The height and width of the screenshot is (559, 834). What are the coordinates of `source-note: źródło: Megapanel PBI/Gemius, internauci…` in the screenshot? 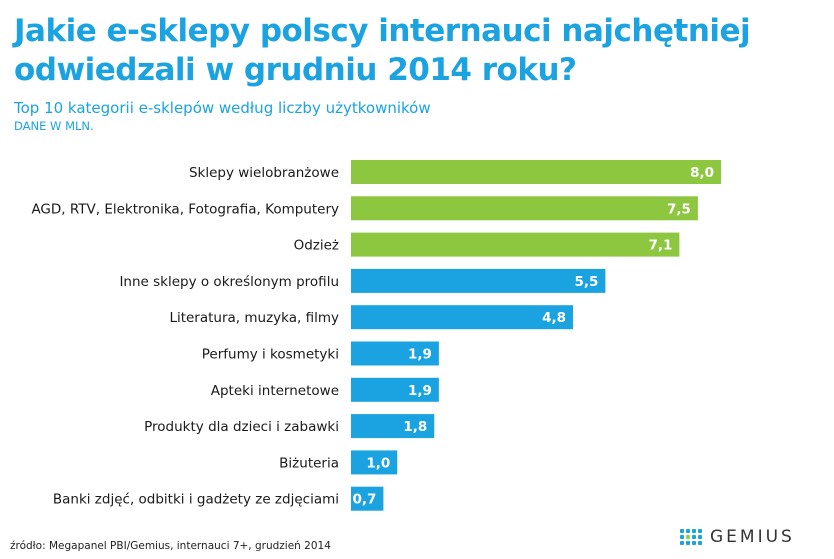 It's located at (170, 546).